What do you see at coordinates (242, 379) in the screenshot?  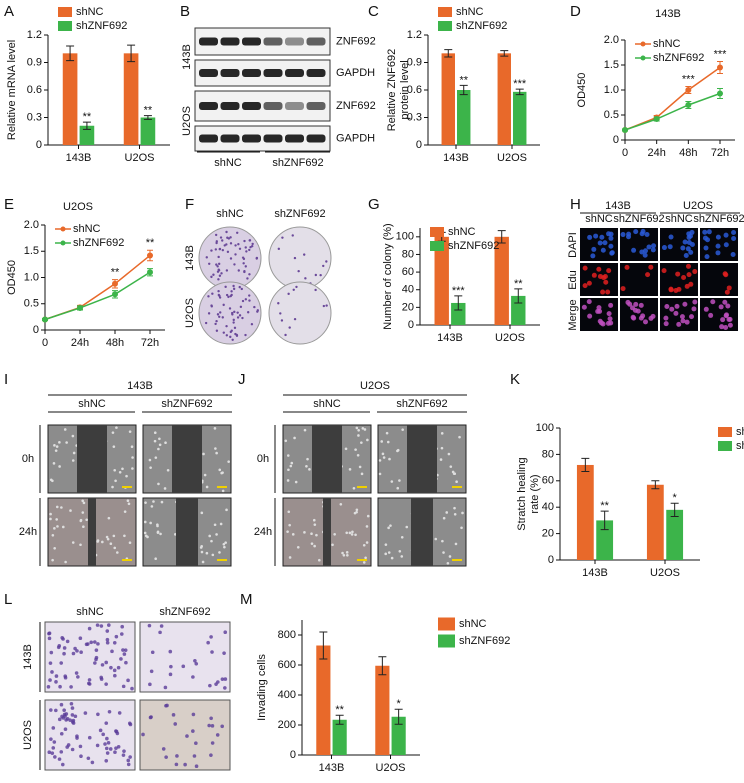 I see `panel-letter: J` at bounding box center [242, 379].